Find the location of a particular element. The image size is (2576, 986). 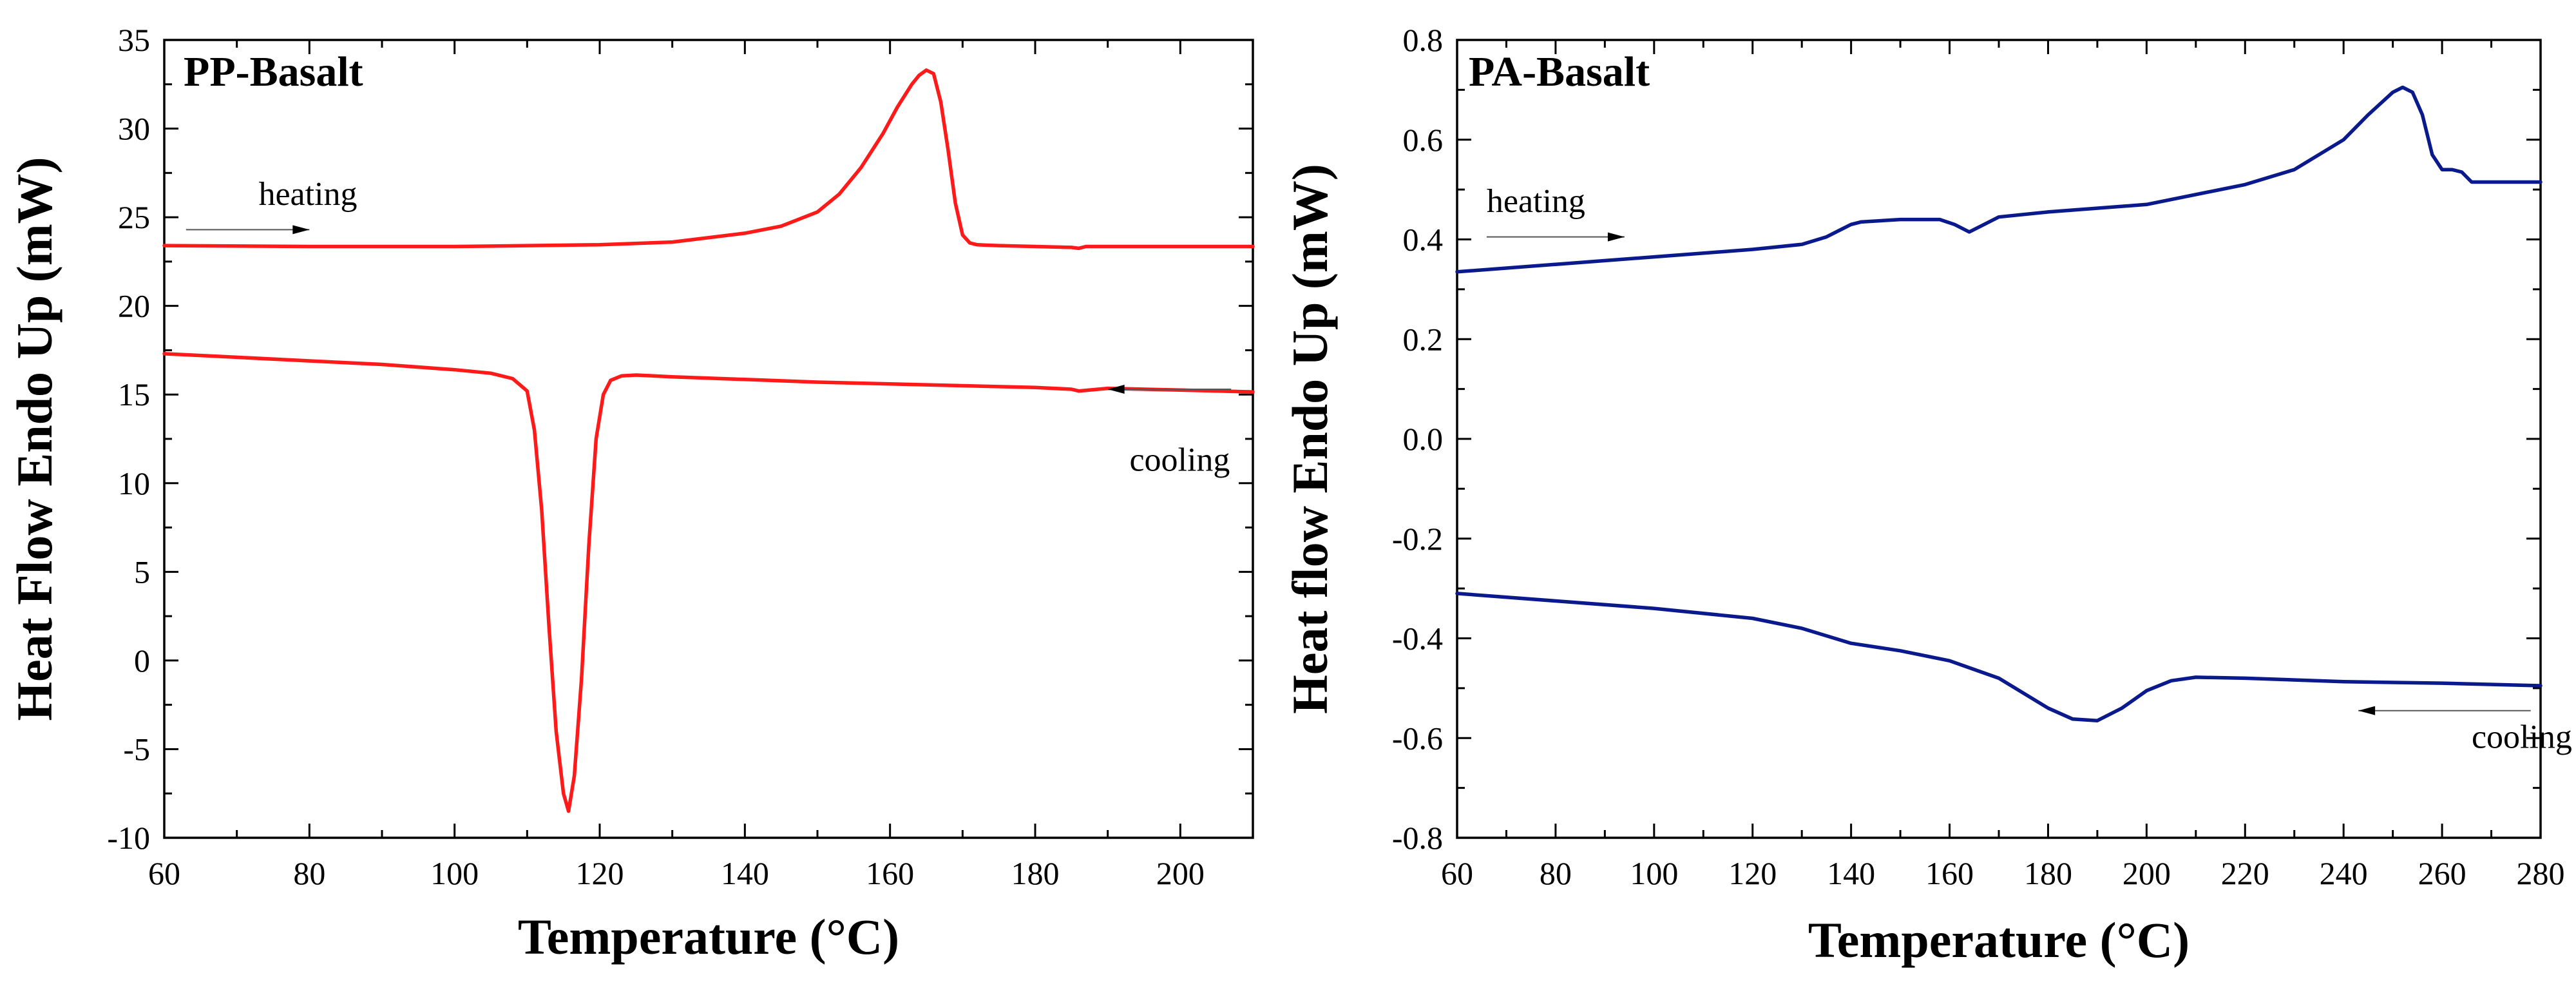

y-tick-label: 20 is located at coordinates (134, 306).